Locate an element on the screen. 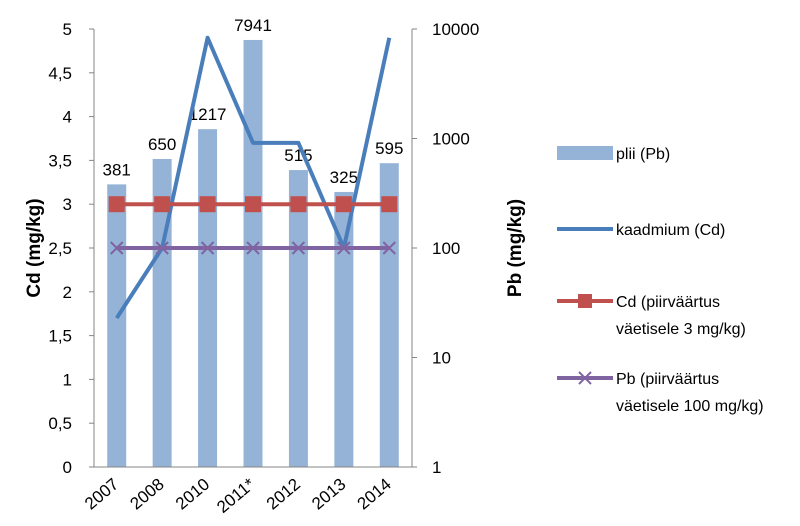 This screenshot has height=526, width=800. left-tick-label: 1,5 is located at coordinates (60, 336).